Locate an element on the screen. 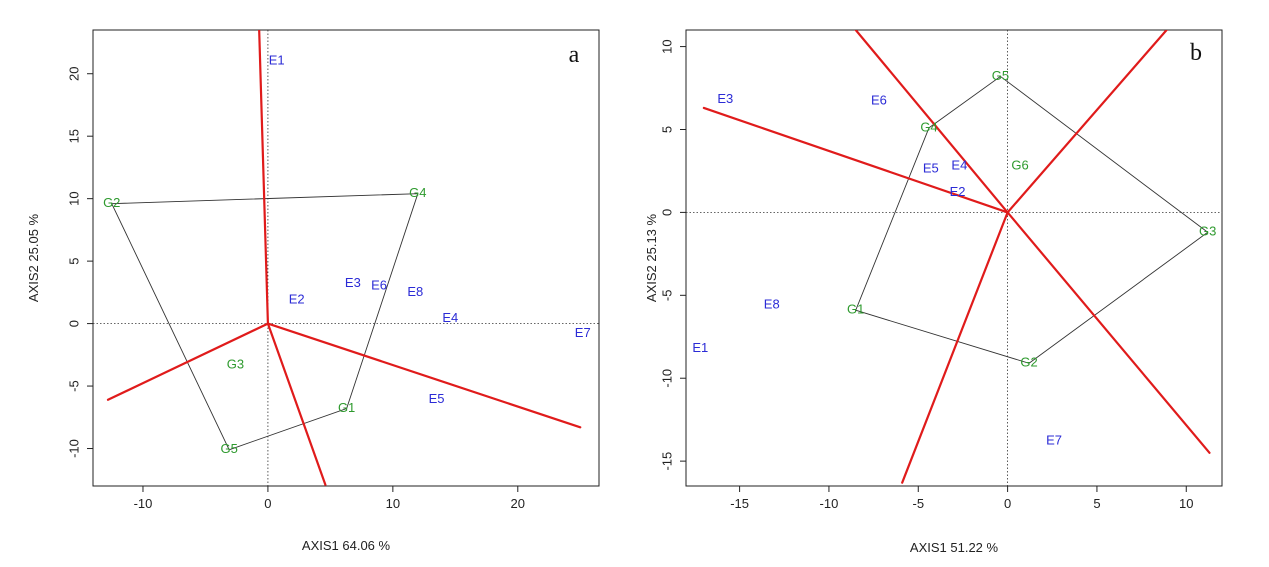 The width and height of the screenshot is (1269, 567). x-tick-label: 20 is located at coordinates (518, 503).